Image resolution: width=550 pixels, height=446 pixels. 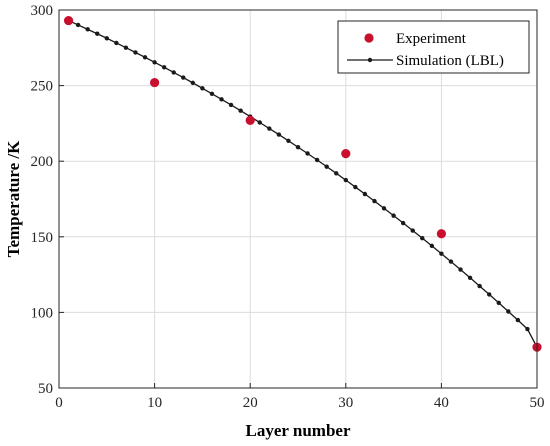 I want to click on x-tick-label: 0, so click(x=59, y=403).